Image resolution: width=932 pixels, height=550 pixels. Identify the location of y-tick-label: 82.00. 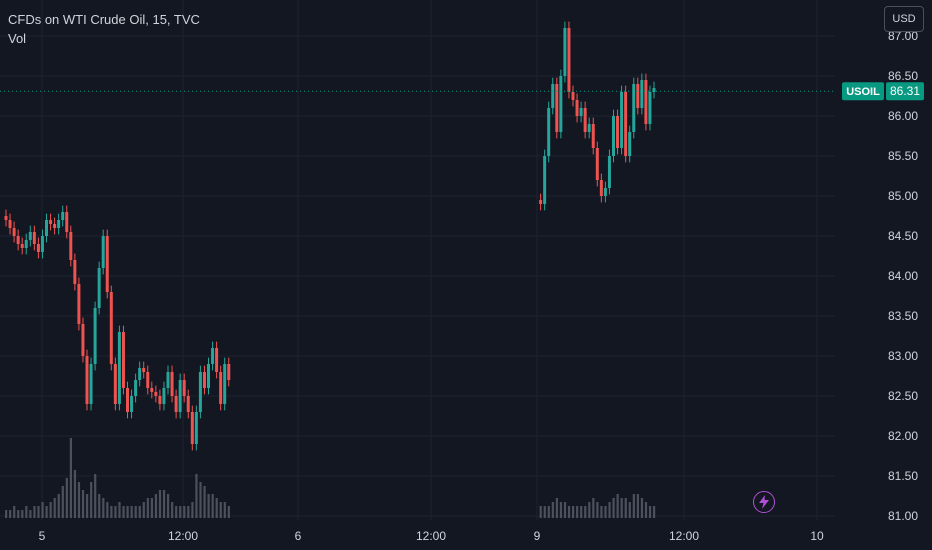
(903, 436).